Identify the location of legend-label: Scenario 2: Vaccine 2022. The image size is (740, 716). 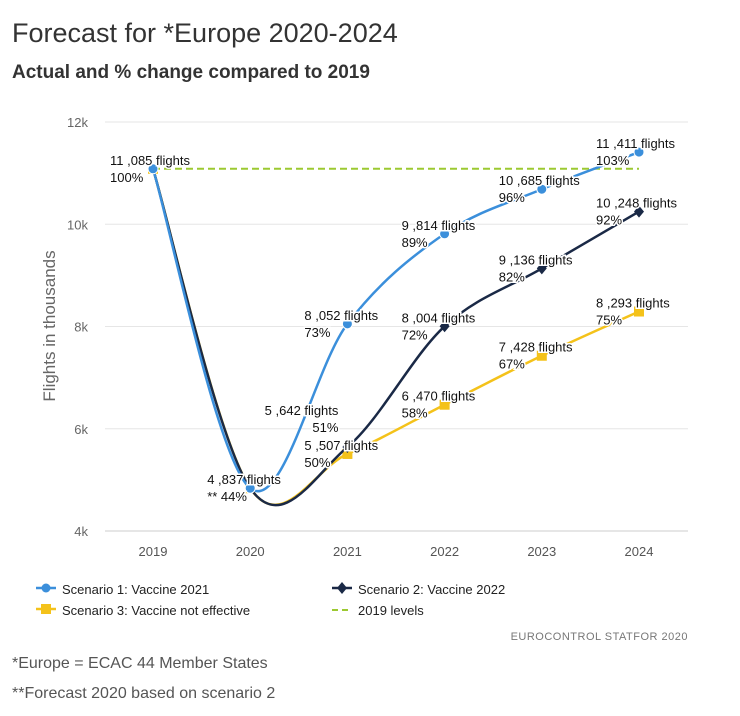
(432, 589).